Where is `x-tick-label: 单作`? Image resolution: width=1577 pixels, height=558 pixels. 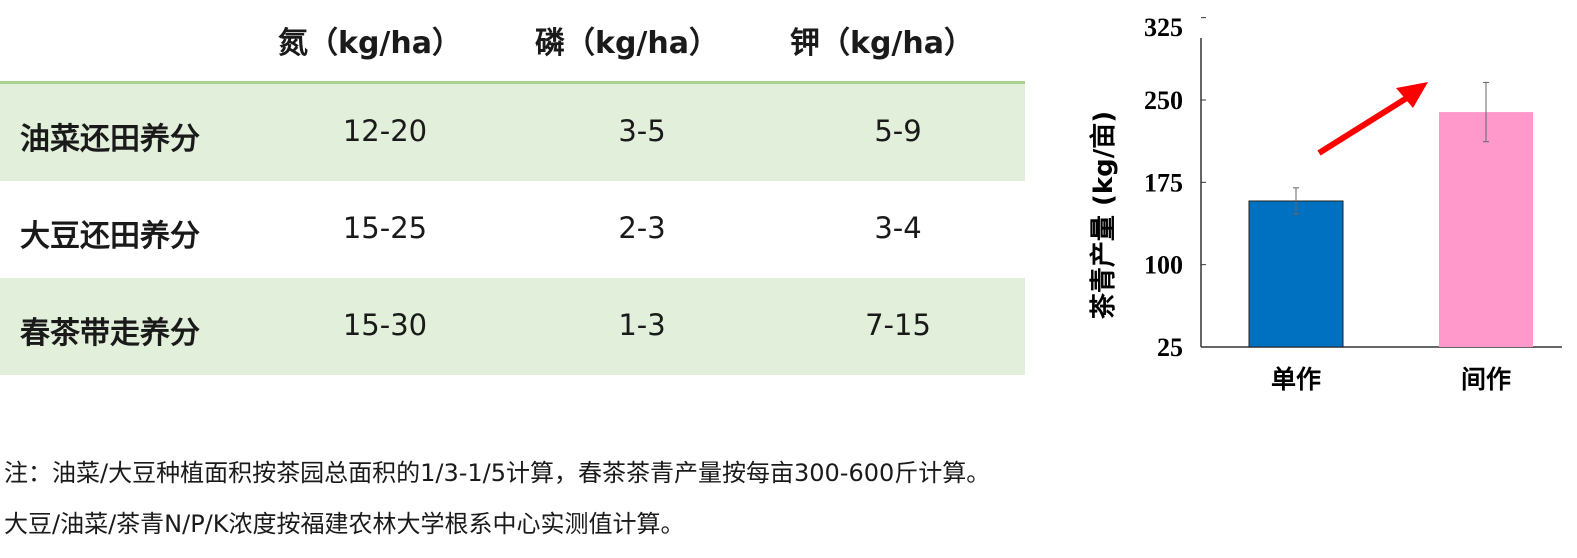 x-tick-label: 单作 is located at coordinates (1296, 379).